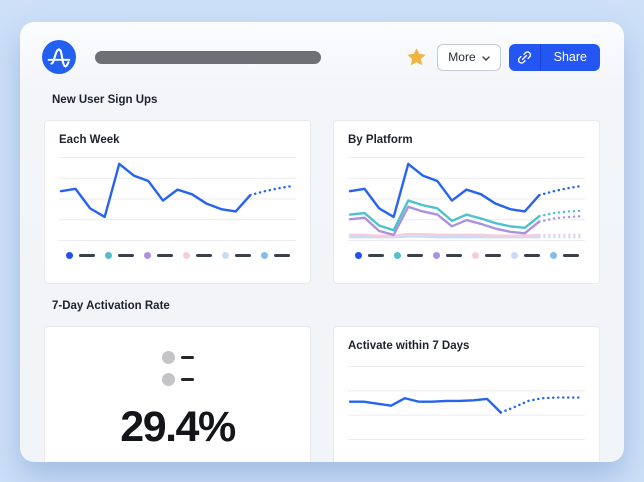  Describe the element at coordinates (208, 57) in the screenshot. I see `dashboard-title-placeholder` at that location.